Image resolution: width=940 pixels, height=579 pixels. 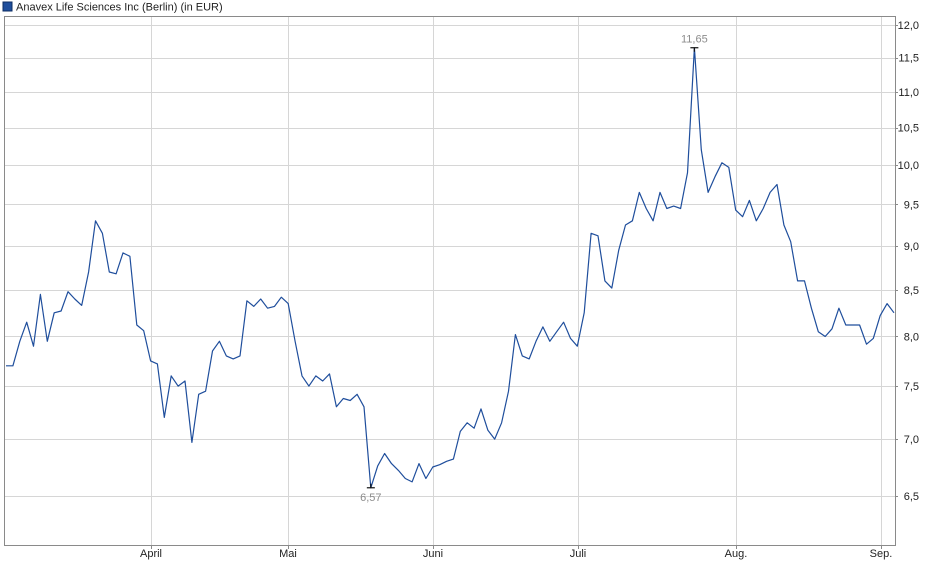 I want to click on min-value-label: 6,57, so click(x=370, y=498).